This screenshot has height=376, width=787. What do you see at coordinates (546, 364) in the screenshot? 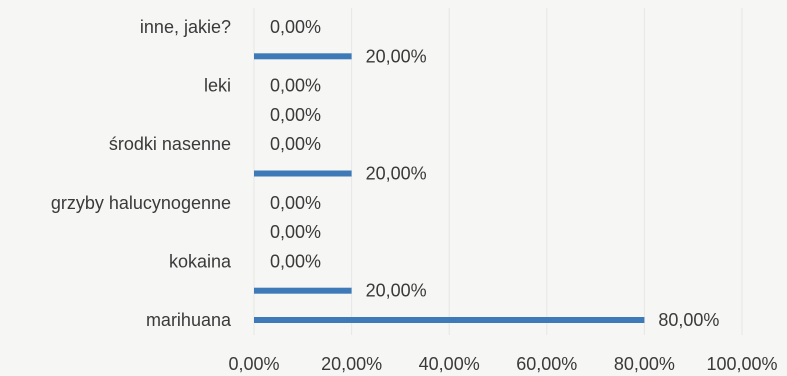
I see `x-tick-label: 60,00%` at bounding box center [546, 364].